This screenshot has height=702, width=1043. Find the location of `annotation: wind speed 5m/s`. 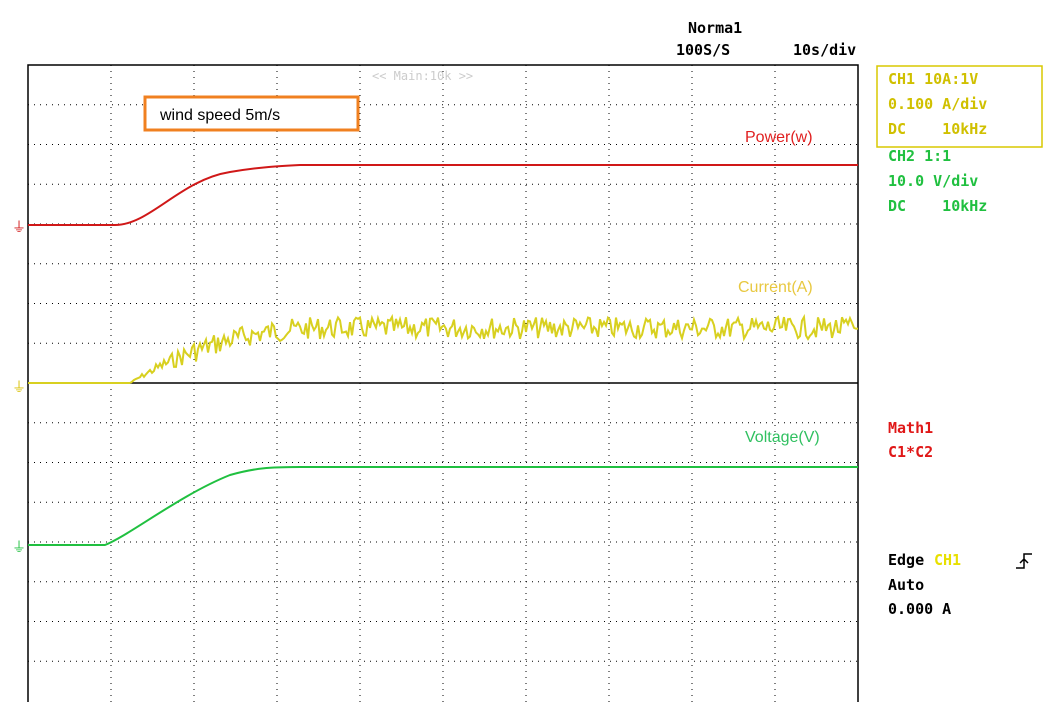

annotation: wind speed 5m/s is located at coordinates (219, 115).